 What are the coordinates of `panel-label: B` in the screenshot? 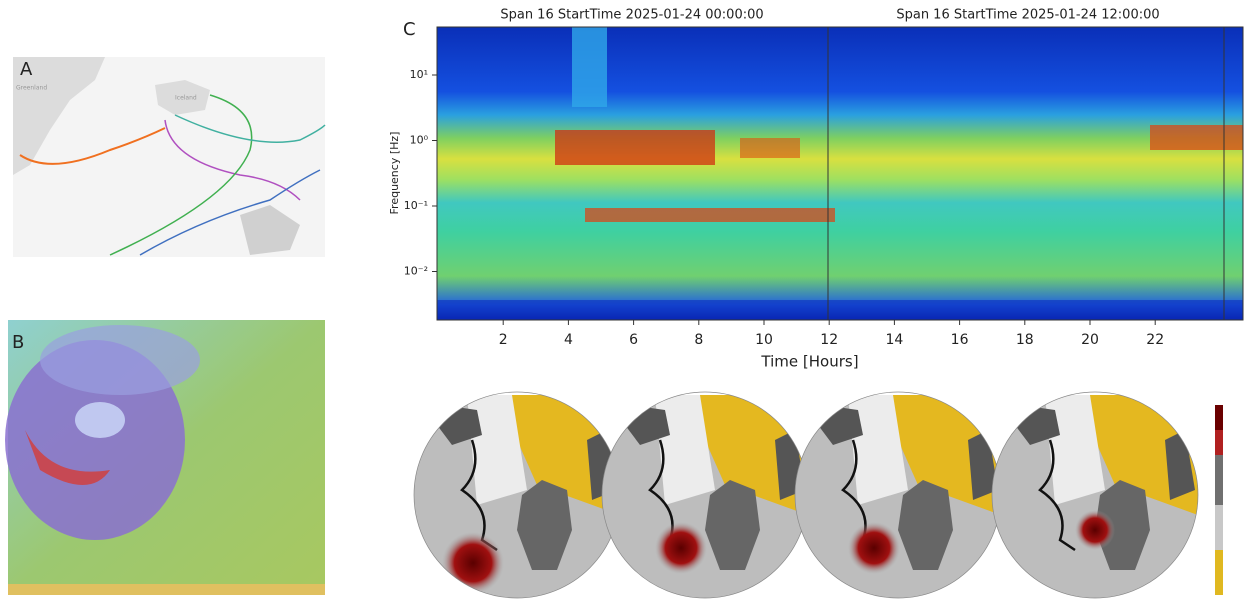 It's located at (18, 342).